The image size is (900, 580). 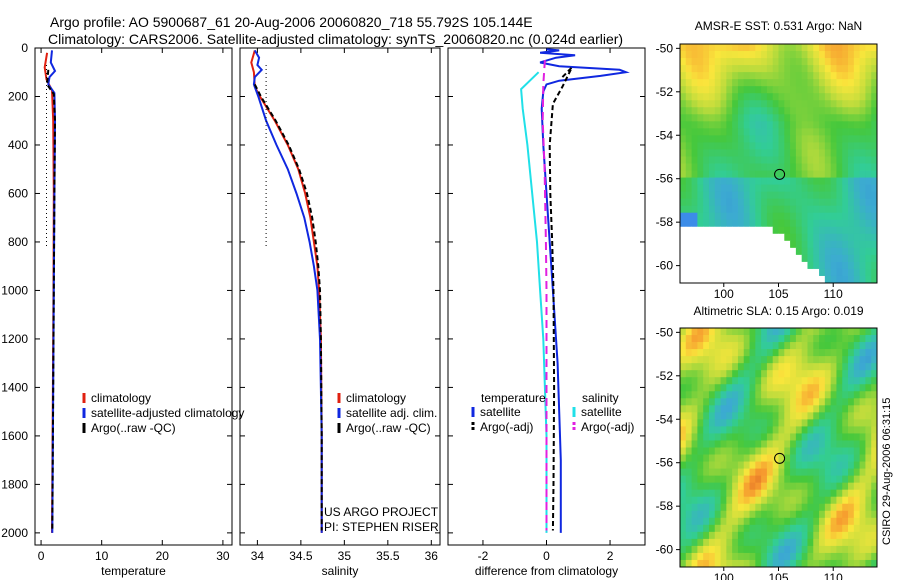 What do you see at coordinates (24, 48) in the screenshot?
I see `depth-tick-label: 0` at bounding box center [24, 48].